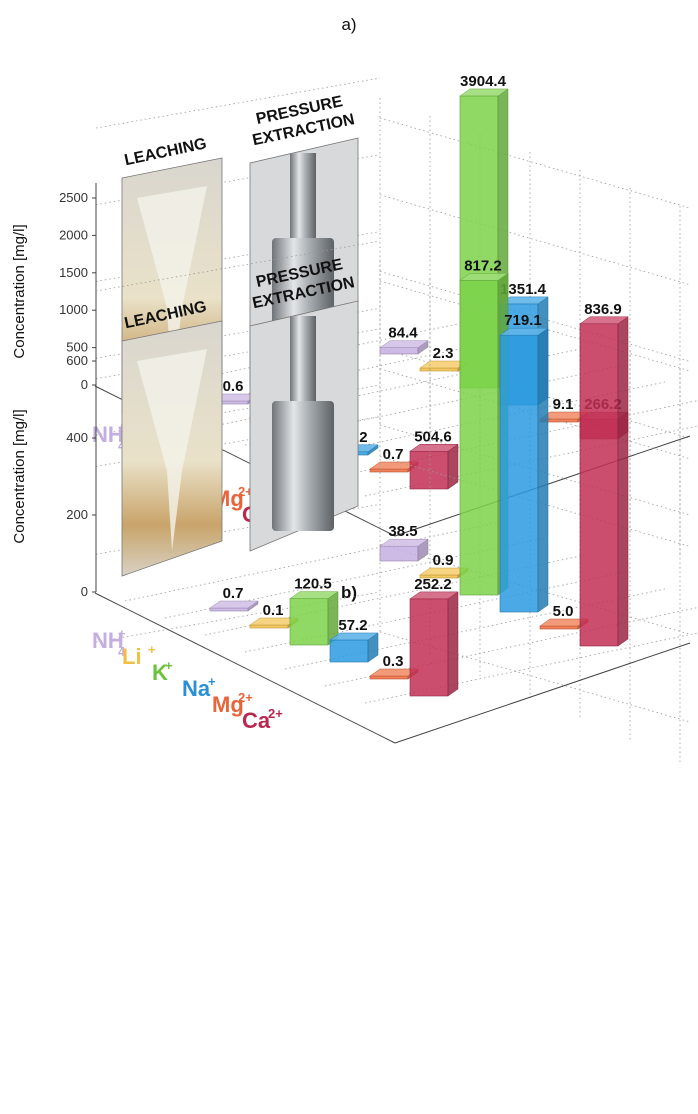  I want to click on bar-value-label: 836.9, so click(603, 309).